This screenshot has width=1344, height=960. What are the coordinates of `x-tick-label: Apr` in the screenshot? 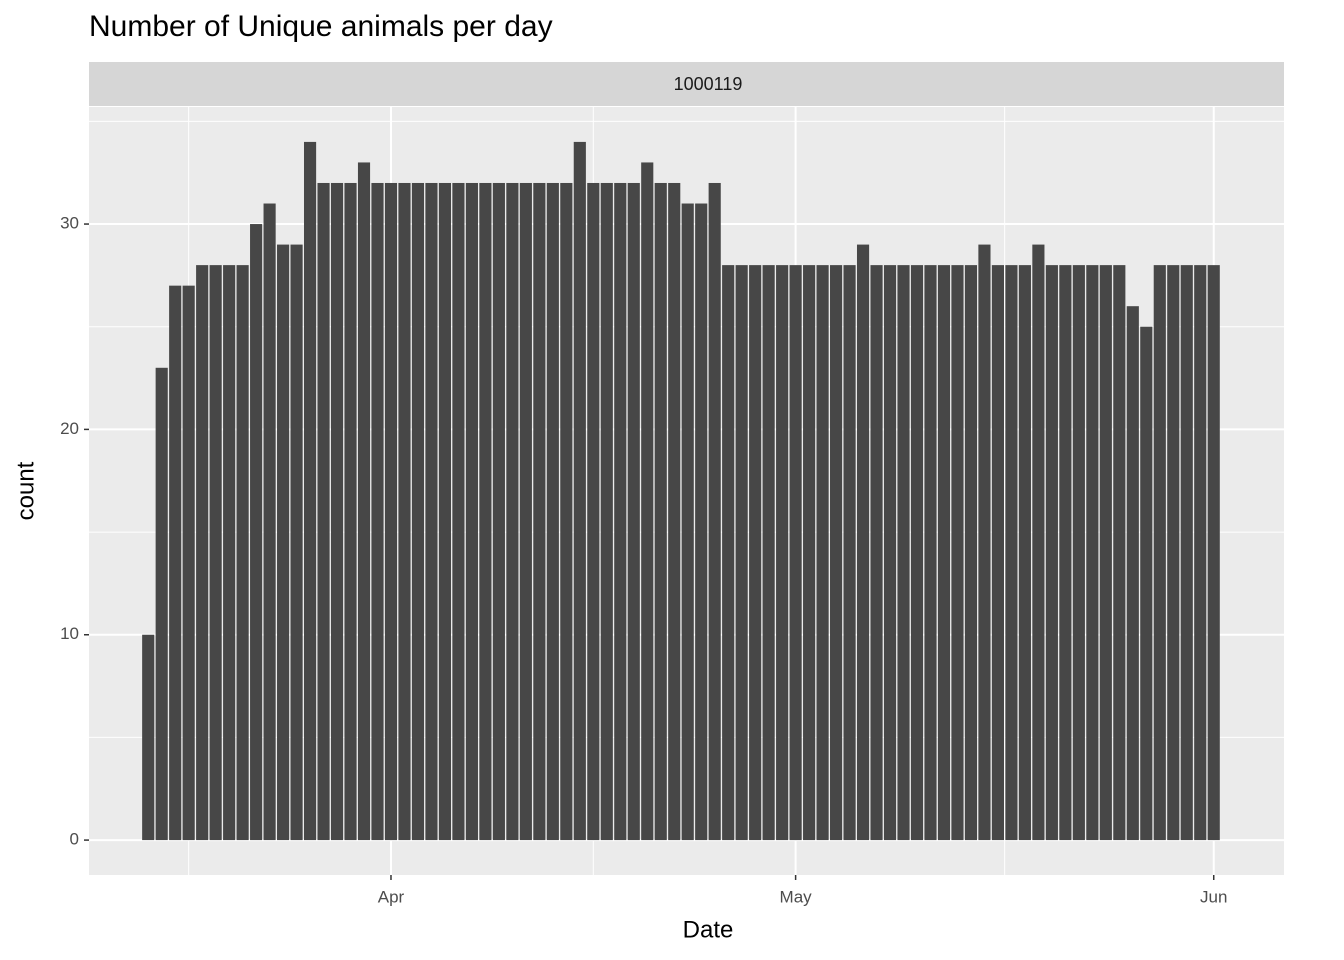 It's located at (391, 896).